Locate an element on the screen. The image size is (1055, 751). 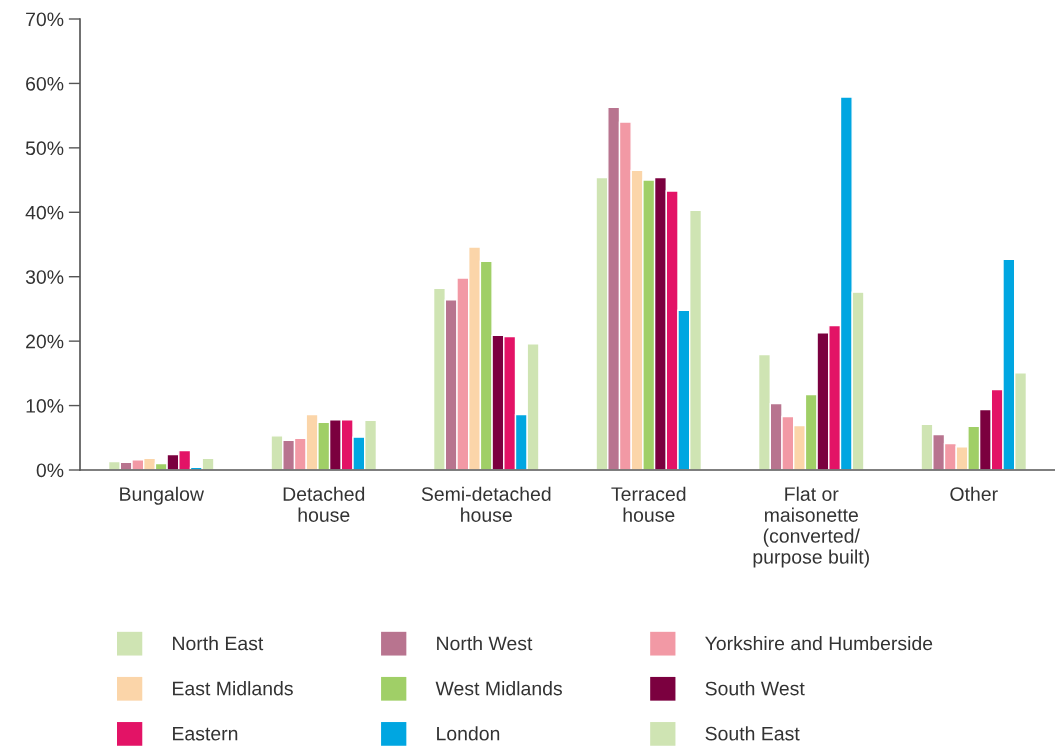
x-tick-label: Flat or maisonette (converted/ purpose built) is located at coordinates (811, 527).